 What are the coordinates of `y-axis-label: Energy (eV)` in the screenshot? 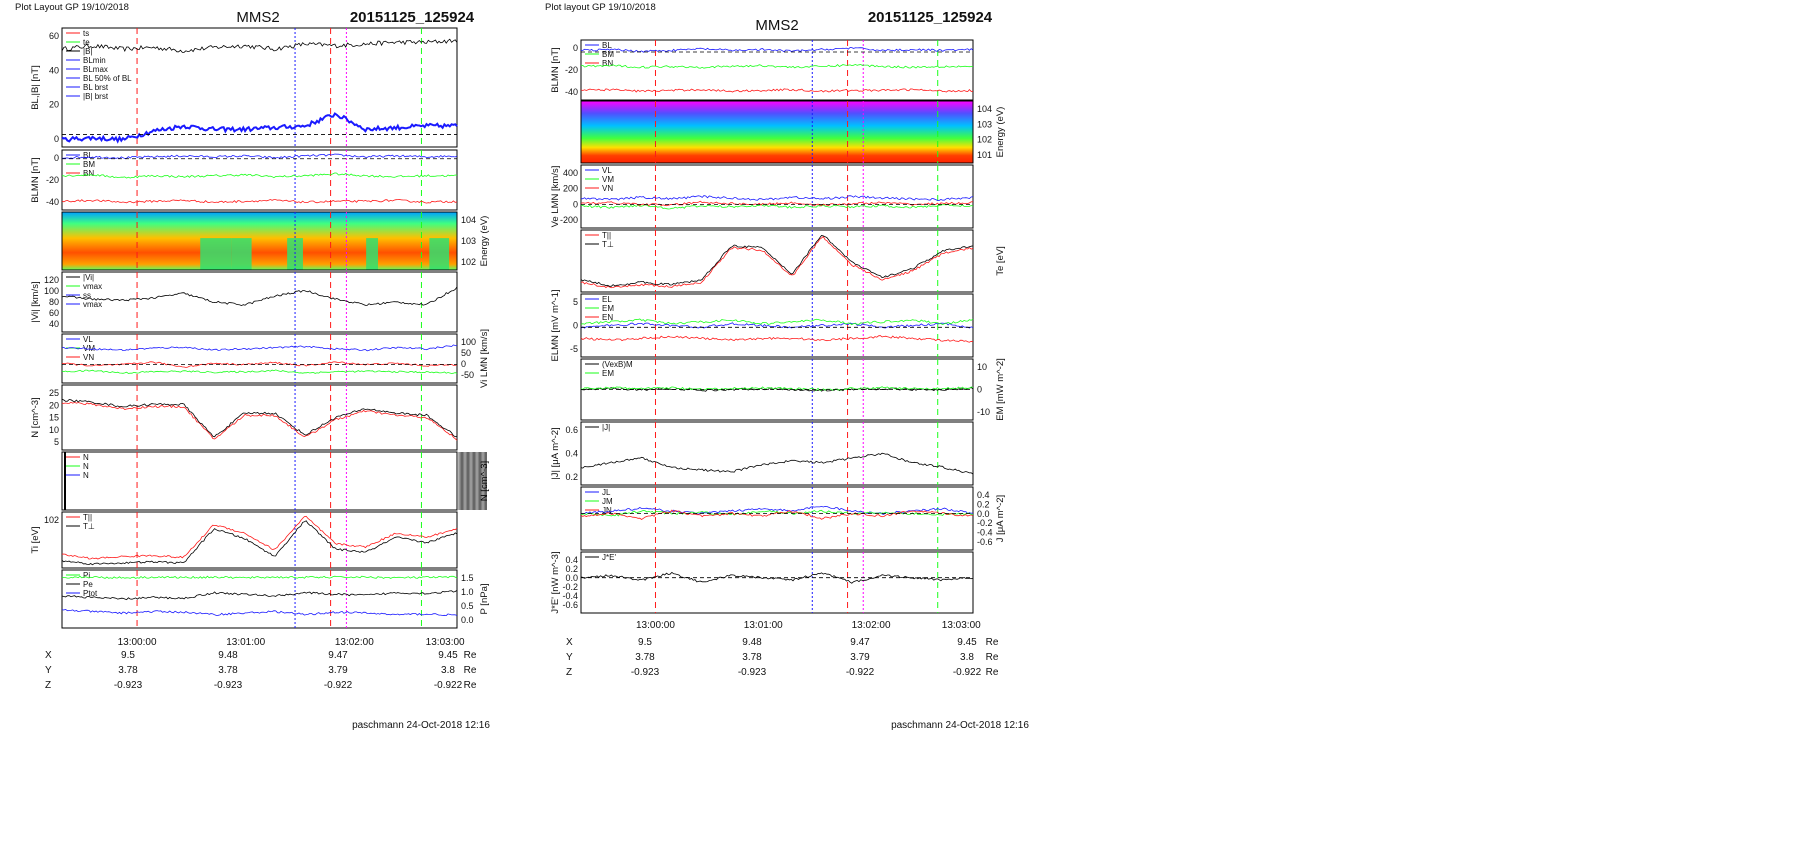 It's located at (1000, 132).